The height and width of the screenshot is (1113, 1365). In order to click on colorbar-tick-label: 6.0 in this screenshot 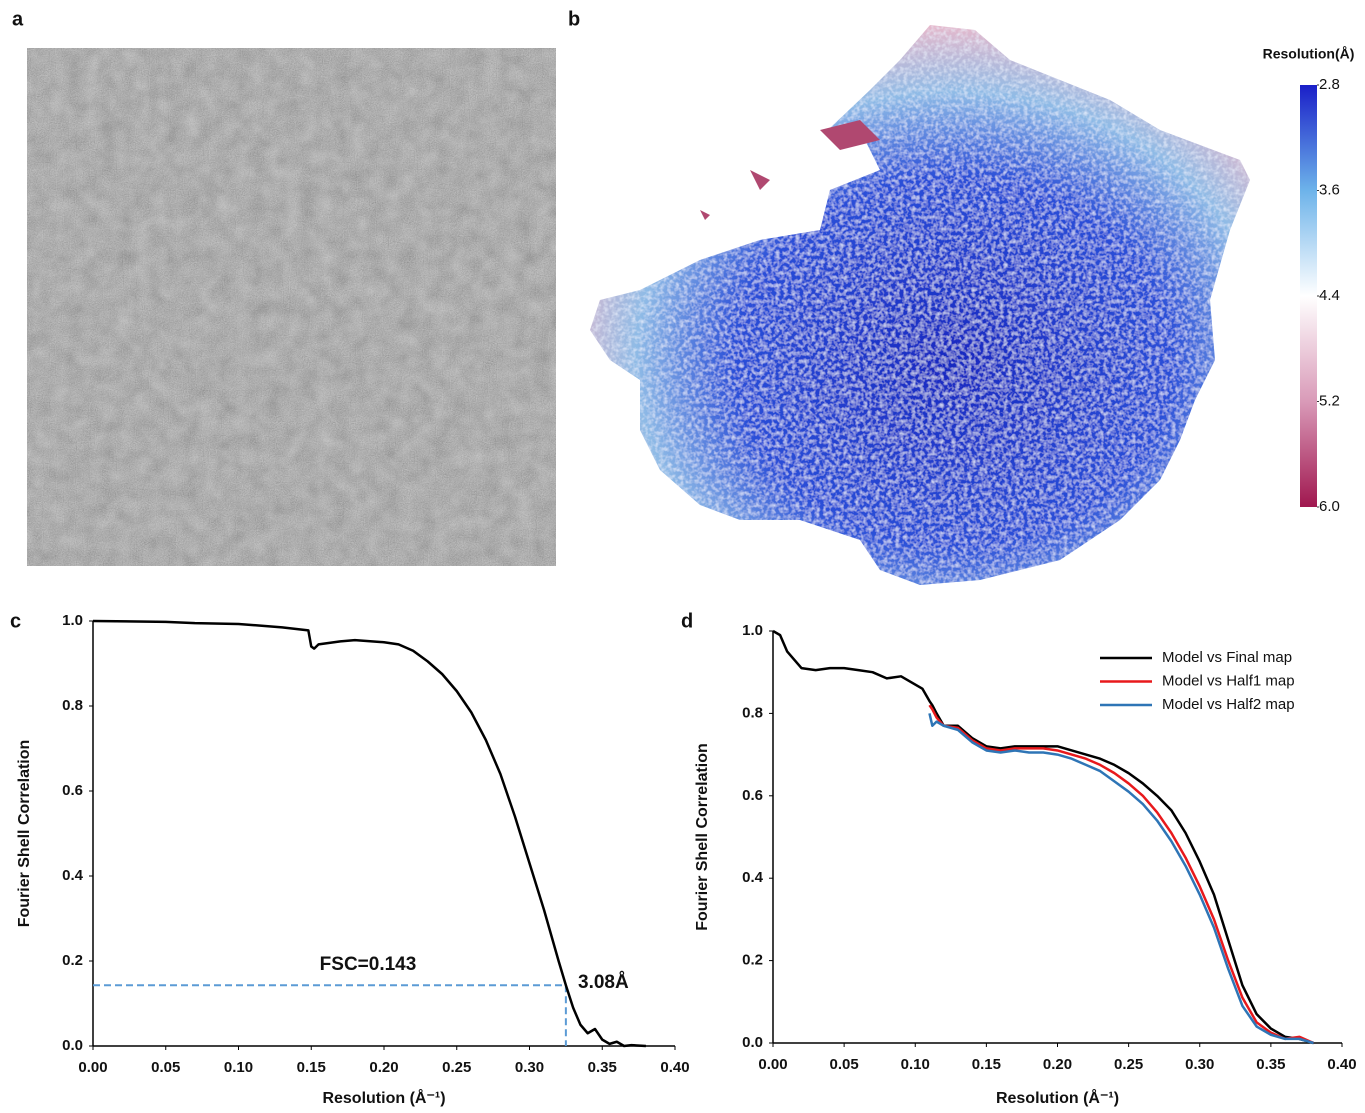, I will do `click(1329, 506)`.